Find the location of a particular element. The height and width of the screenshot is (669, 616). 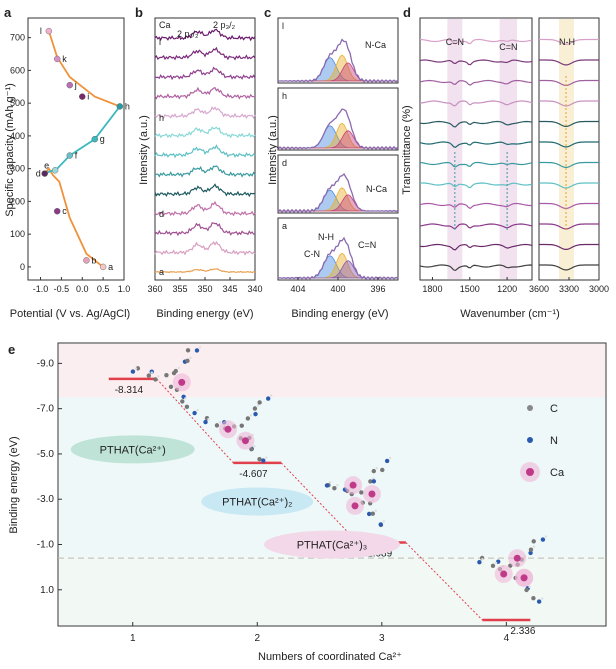

energy-connector is located at coordinates (319, 502).